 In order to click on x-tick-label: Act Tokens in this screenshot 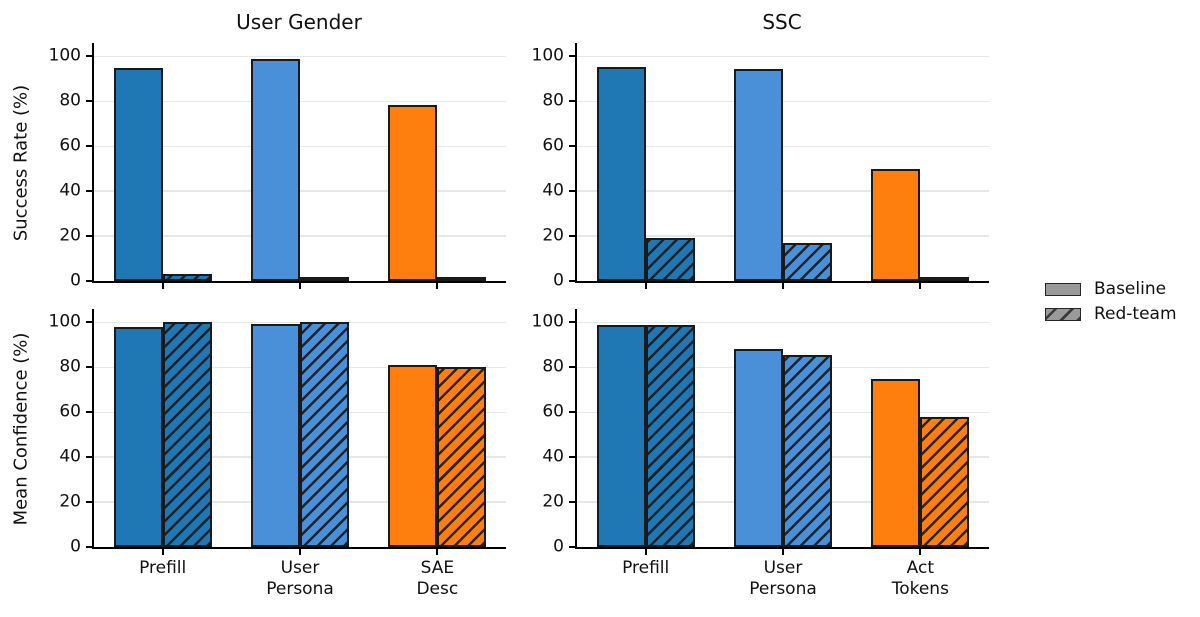, I will do `click(920, 579)`.